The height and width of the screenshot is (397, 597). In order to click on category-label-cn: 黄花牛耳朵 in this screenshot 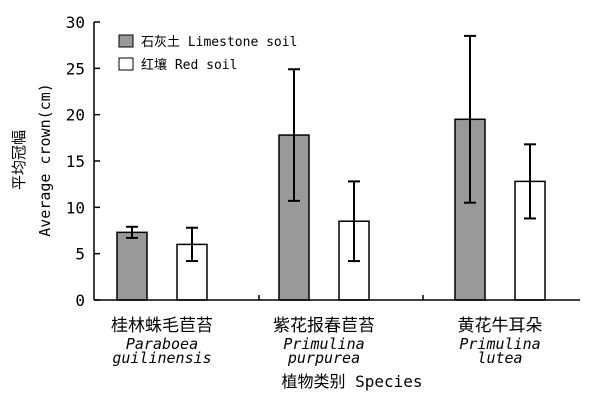, I will do `click(500, 326)`.